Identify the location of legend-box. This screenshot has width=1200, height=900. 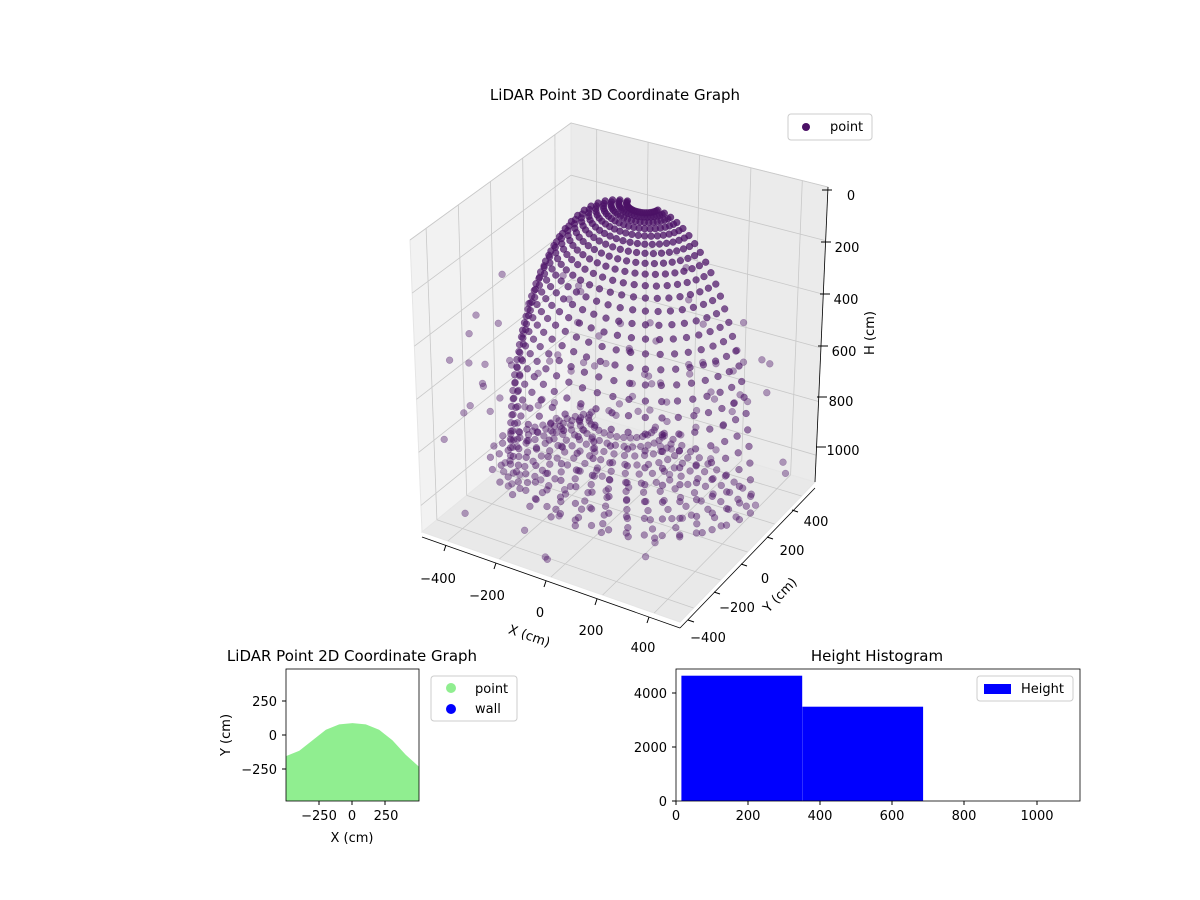
(1025, 688).